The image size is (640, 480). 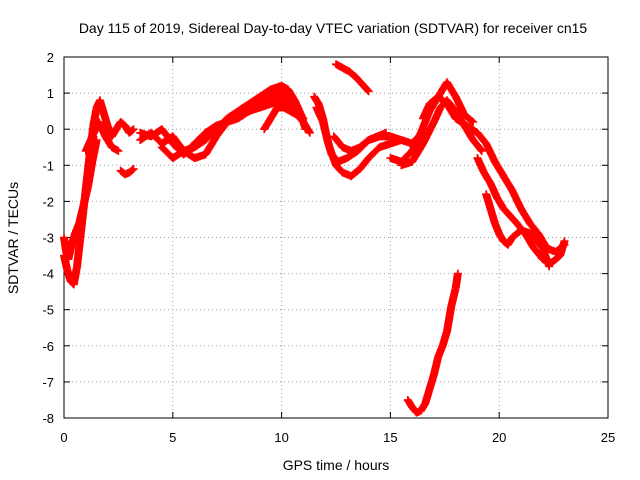 What do you see at coordinates (336, 465) in the screenshot?
I see `x-axis-label: GPS time / hours` at bounding box center [336, 465].